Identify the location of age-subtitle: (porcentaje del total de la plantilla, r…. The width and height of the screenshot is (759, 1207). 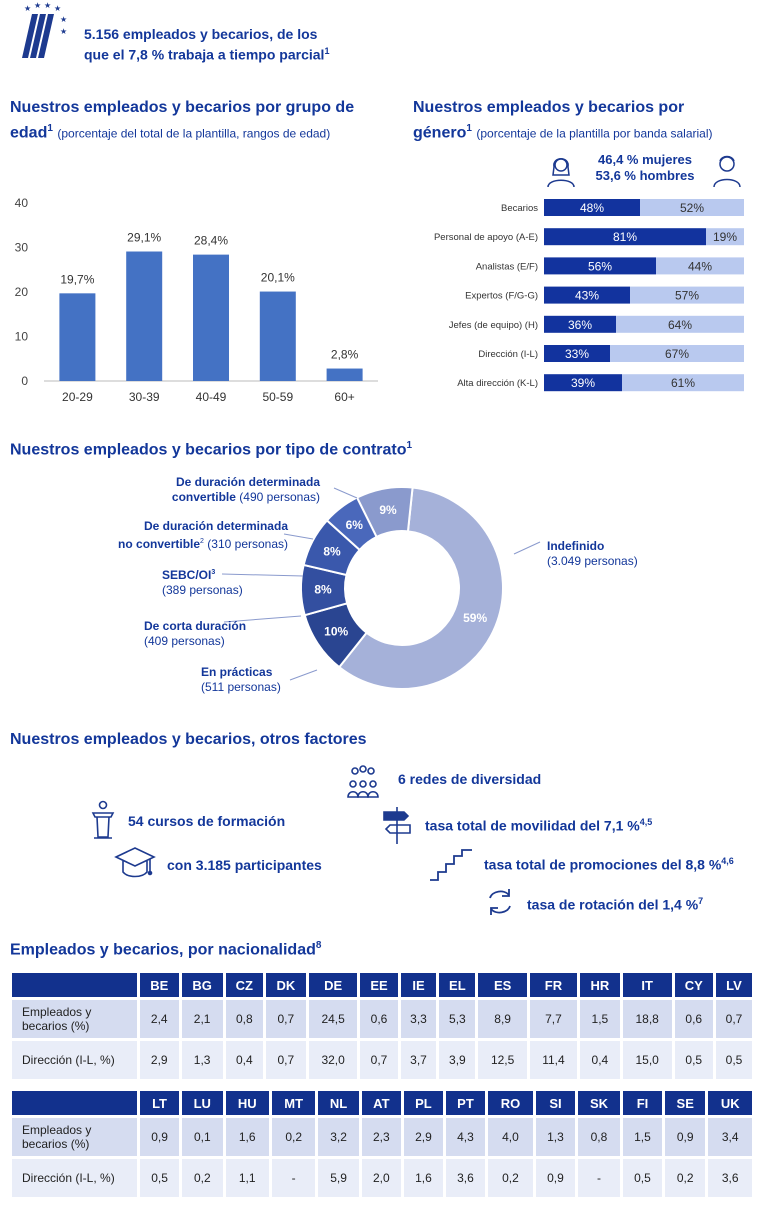
(194, 133).